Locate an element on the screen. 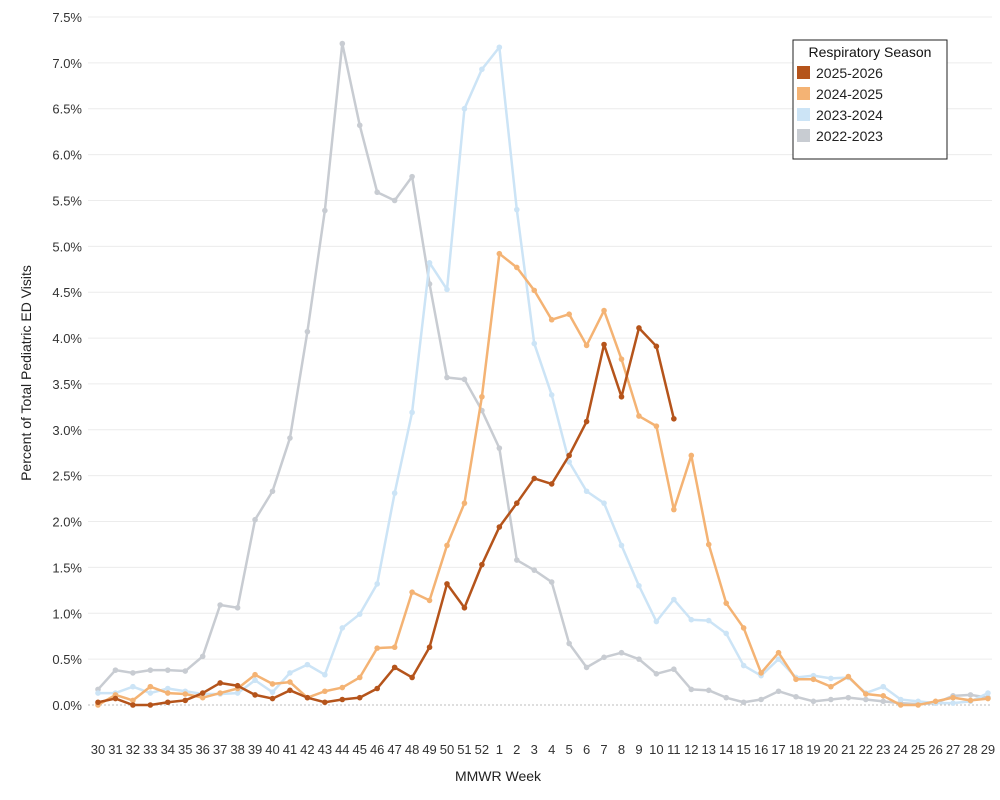 This screenshot has width=1000, height=800. x-tick-label: 6 is located at coordinates (586, 749).